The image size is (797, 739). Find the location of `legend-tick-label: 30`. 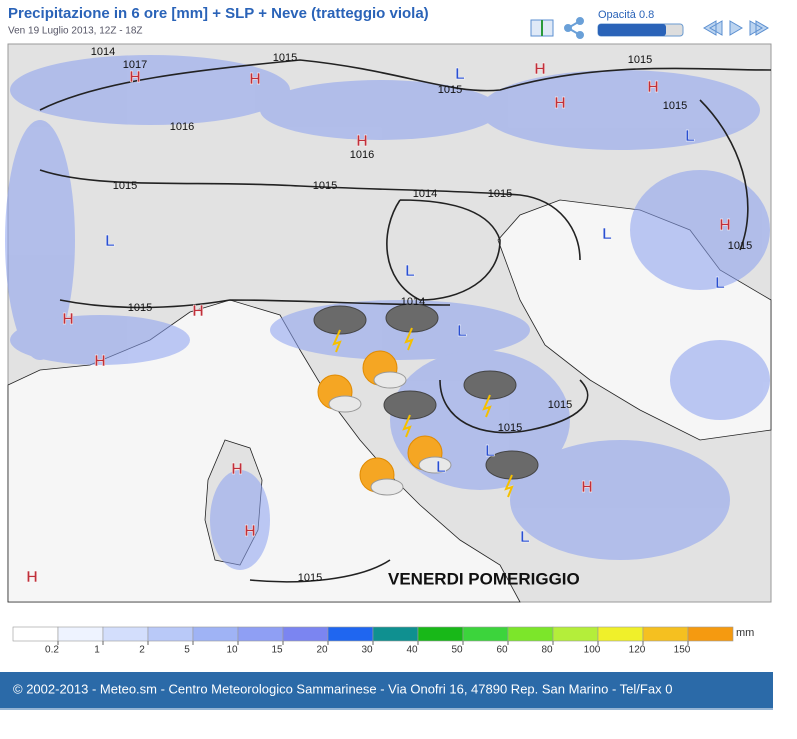

legend-tick-label: 30 is located at coordinates (367, 650).